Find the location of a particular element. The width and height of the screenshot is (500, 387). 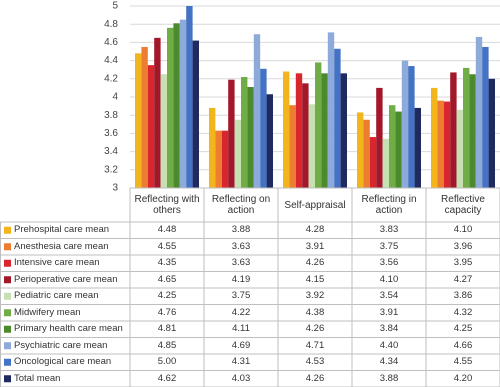

data-label: 3.54 is located at coordinates (389, 296).